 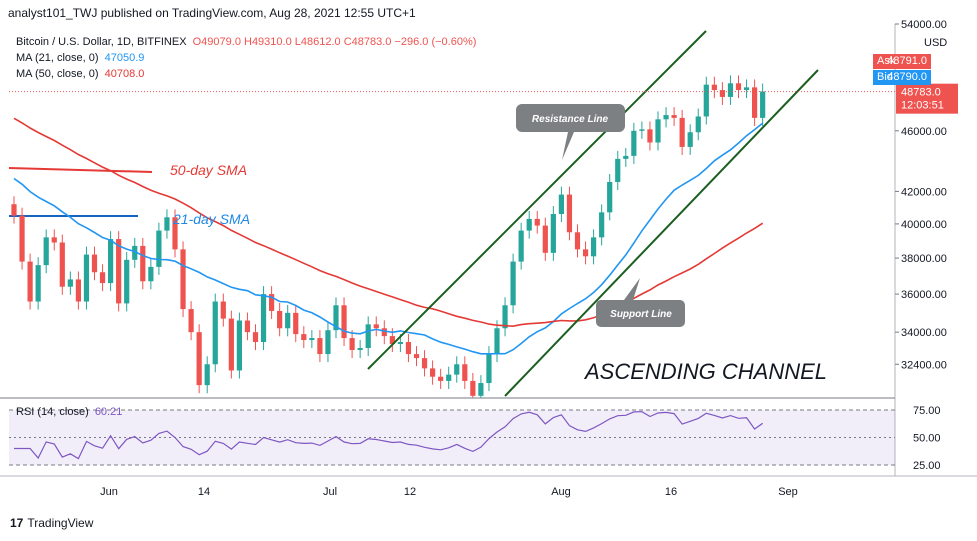 What do you see at coordinates (927, 466) in the screenshot?
I see `rsi-tick-label: 25.00` at bounding box center [927, 466].